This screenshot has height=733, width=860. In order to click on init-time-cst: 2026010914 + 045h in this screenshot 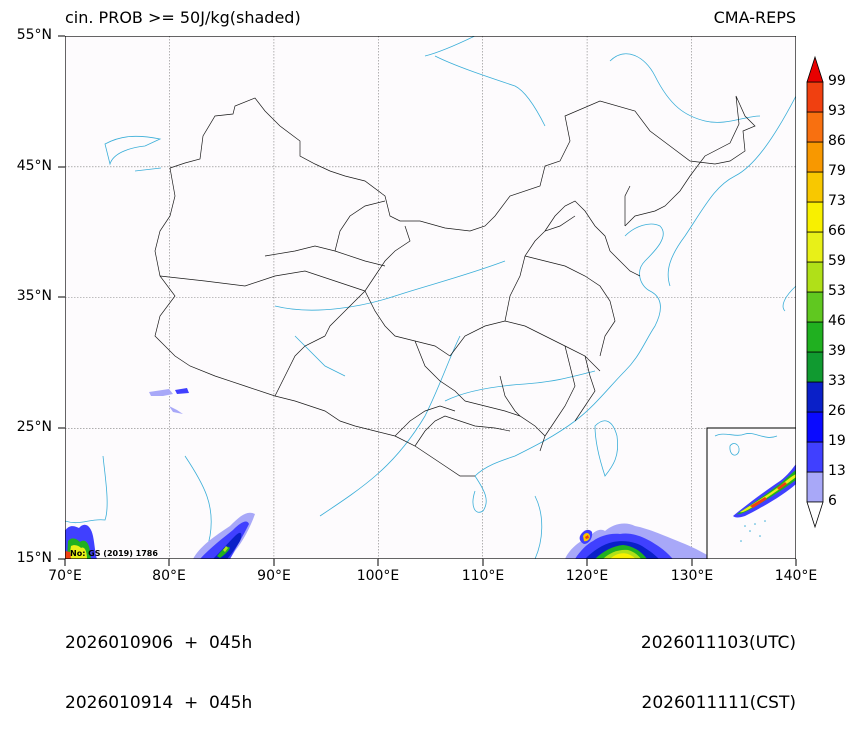, I will do `click(159, 703)`.